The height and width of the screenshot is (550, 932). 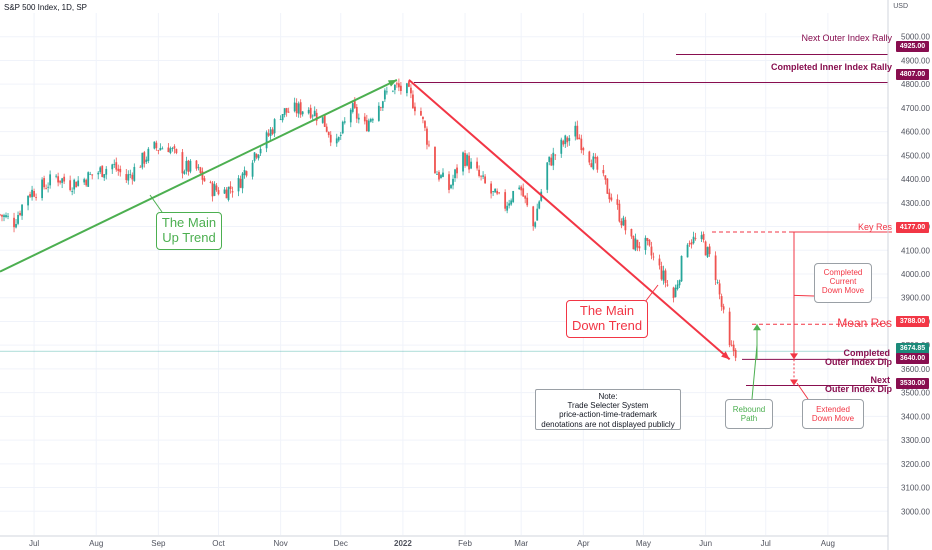 I want to click on price-tag-4807: 4807.00, so click(x=912, y=74).